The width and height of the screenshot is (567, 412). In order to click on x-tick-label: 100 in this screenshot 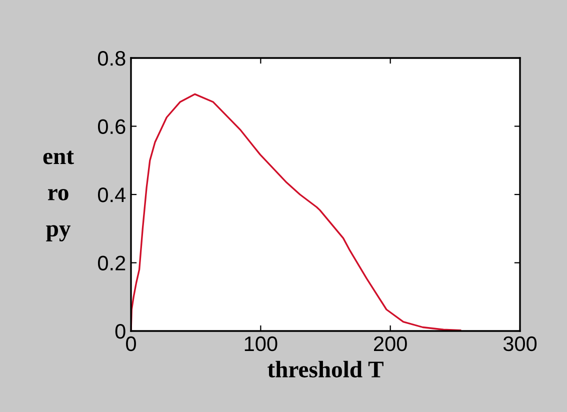, I will do `click(261, 344)`.